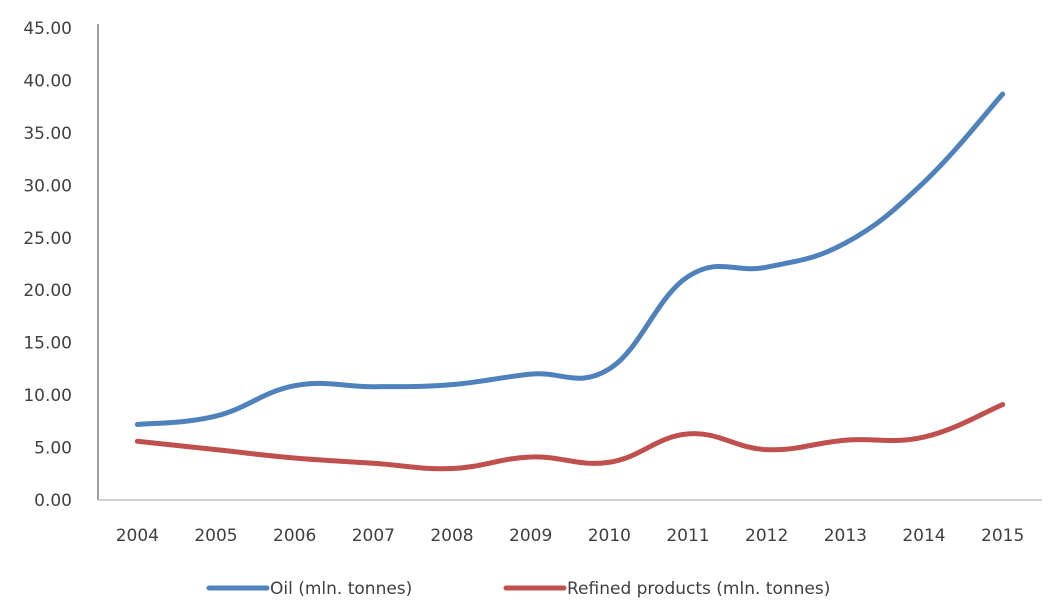 Image resolution: width=1057 pixels, height=604 pixels. I want to click on y-tick-label: 40.00, so click(47, 81).